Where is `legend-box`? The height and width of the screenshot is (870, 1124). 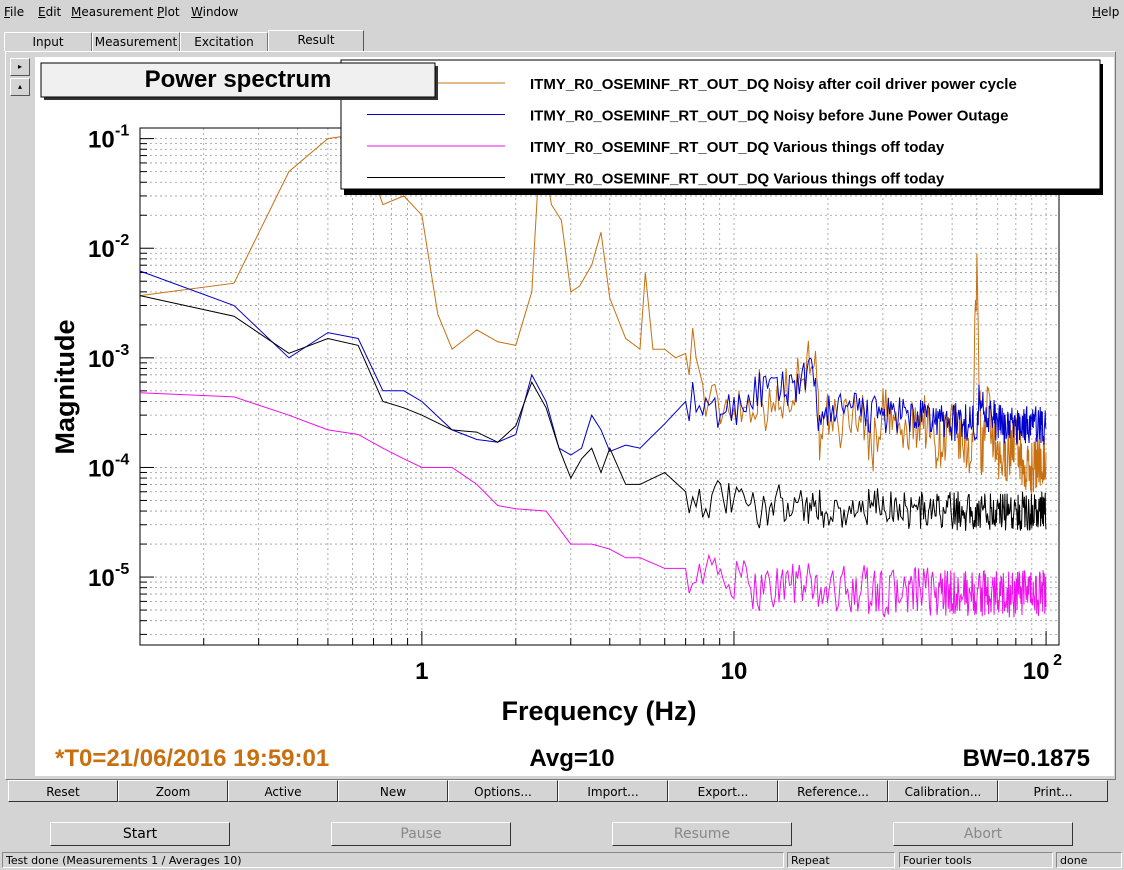 legend-box is located at coordinates (720, 124).